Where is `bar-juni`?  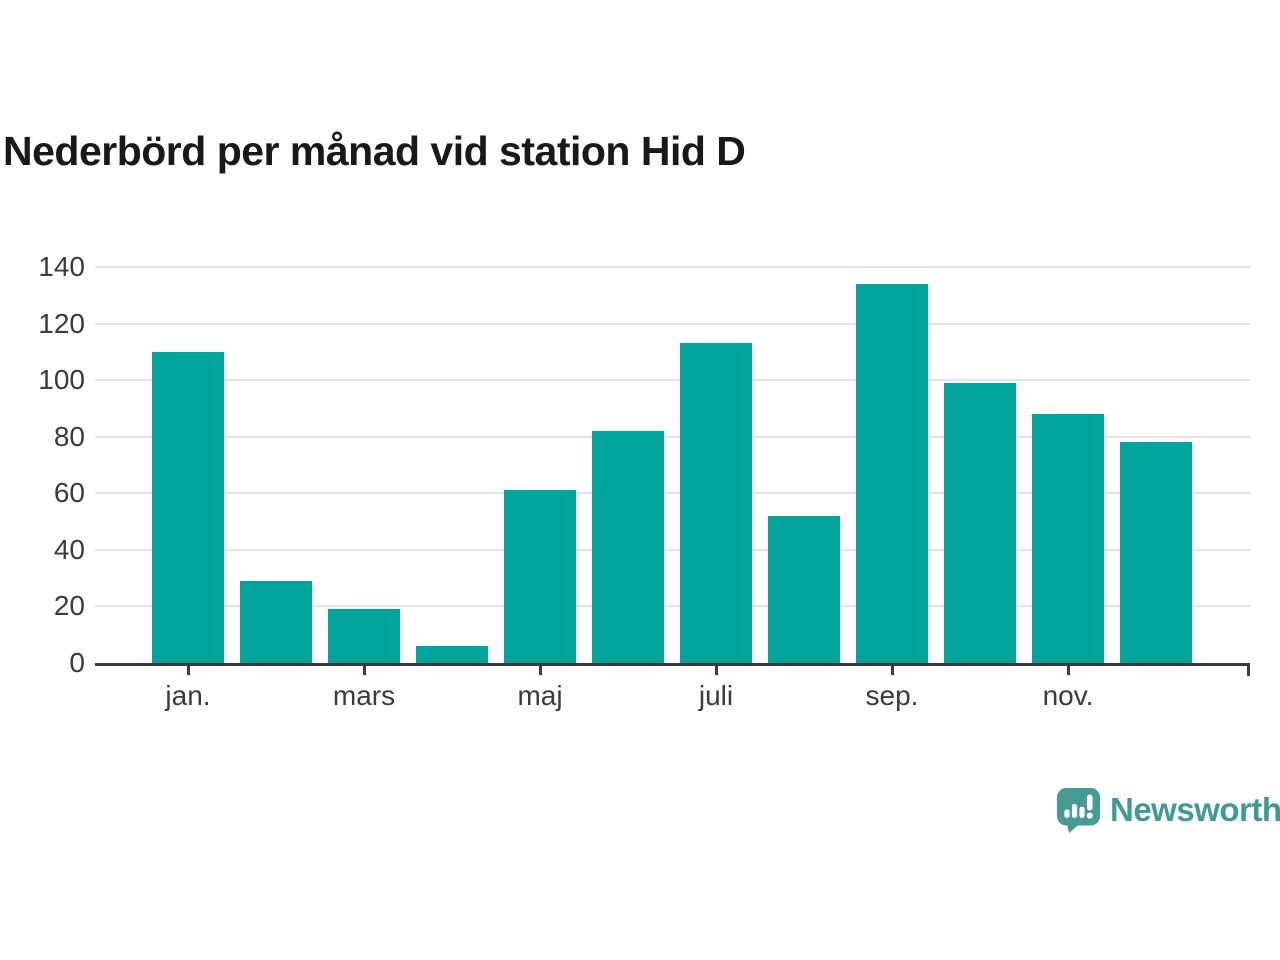 bar-juni is located at coordinates (628, 547).